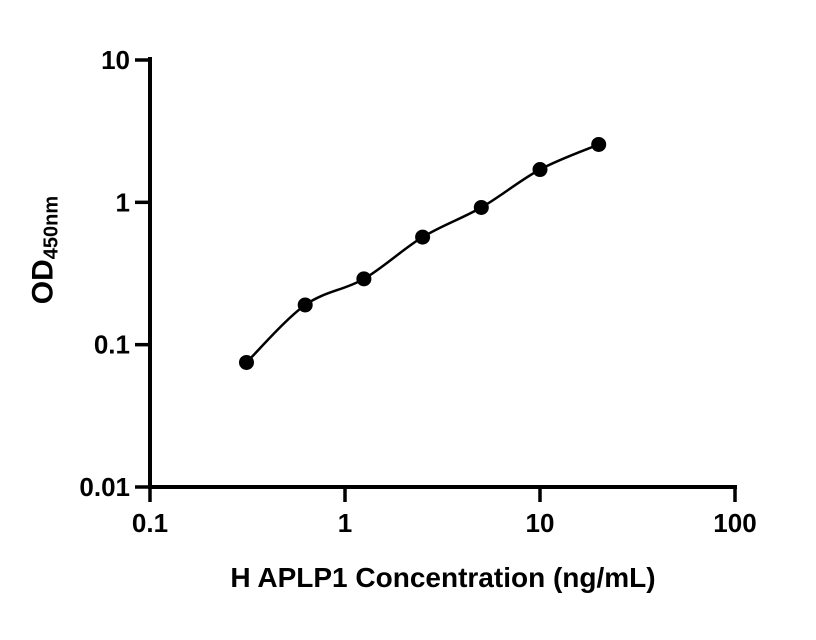  I want to click on y-axis-tick-label: 0.01, so click(104, 487).